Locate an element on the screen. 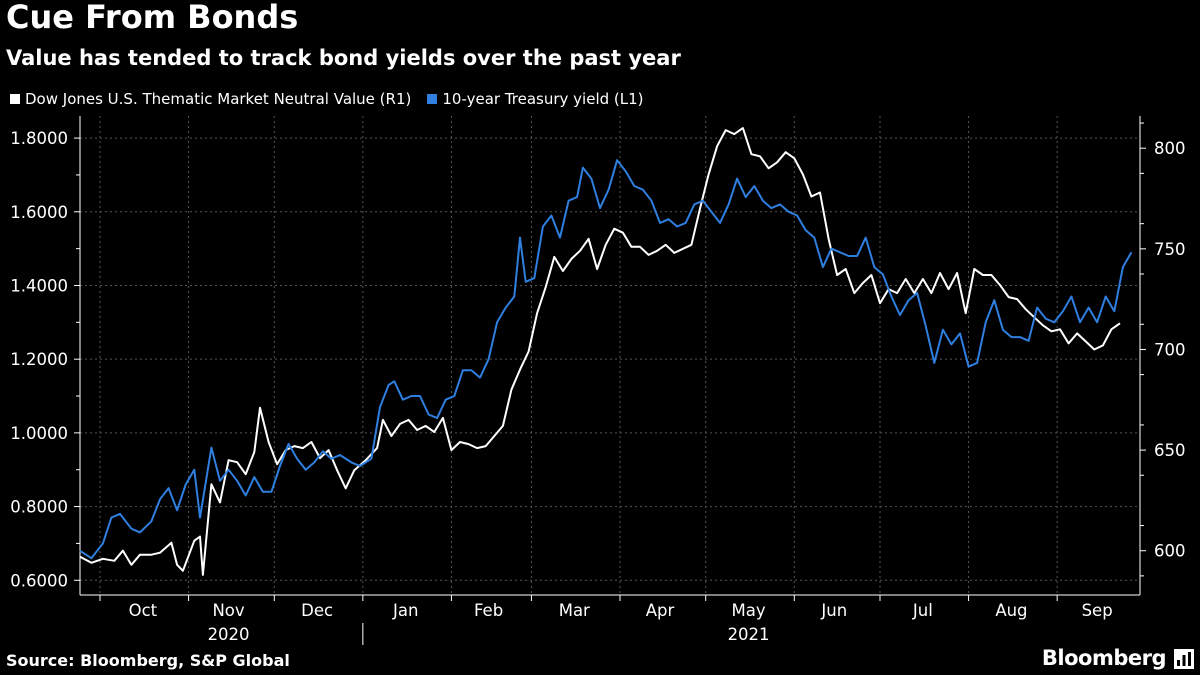 The width and height of the screenshot is (1200, 675). left-axis-tick-label: 1.0000 is located at coordinates (39, 433).